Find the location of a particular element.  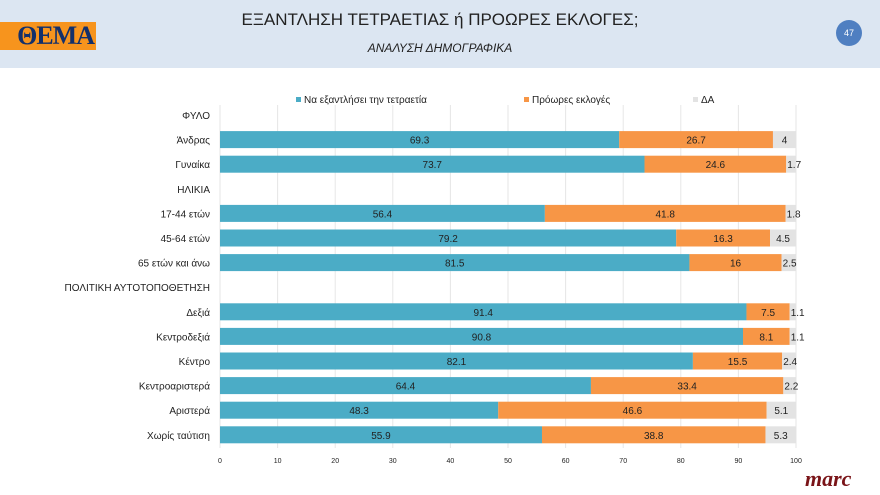

data-label: 91.4 is located at coordinates (483, 313).